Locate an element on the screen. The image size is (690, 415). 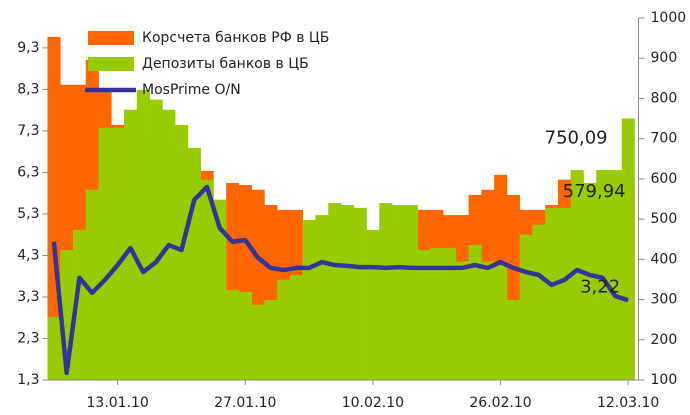
value-label: 3,22 is located at coordinates (600, 286).